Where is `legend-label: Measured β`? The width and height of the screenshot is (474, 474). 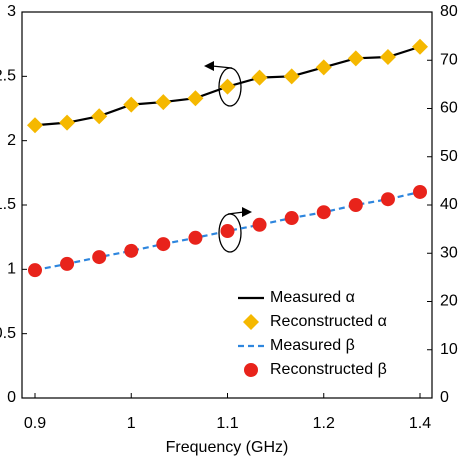 legend-label: Measured β is located at coordinates (312, 345).